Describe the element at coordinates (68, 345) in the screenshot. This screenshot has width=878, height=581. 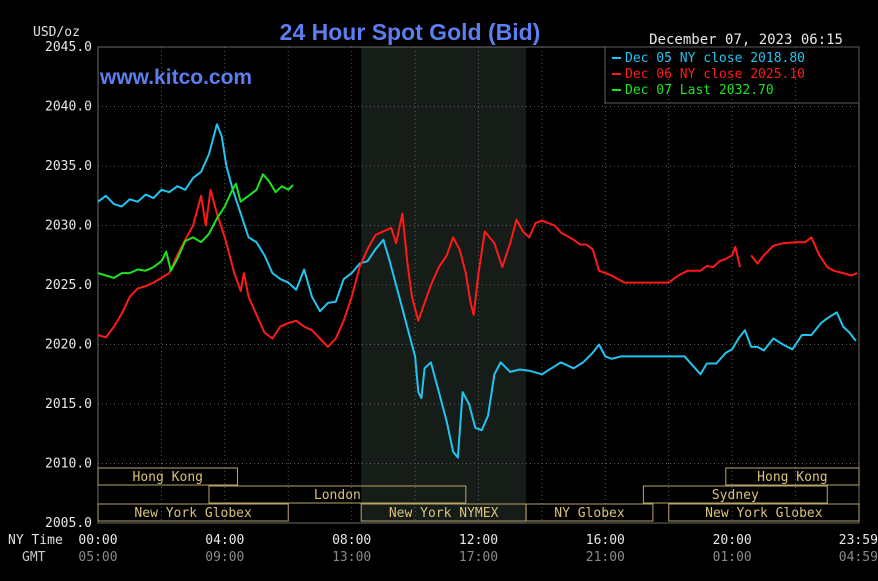
I see `y-tick-label: 2020.0` at that location.